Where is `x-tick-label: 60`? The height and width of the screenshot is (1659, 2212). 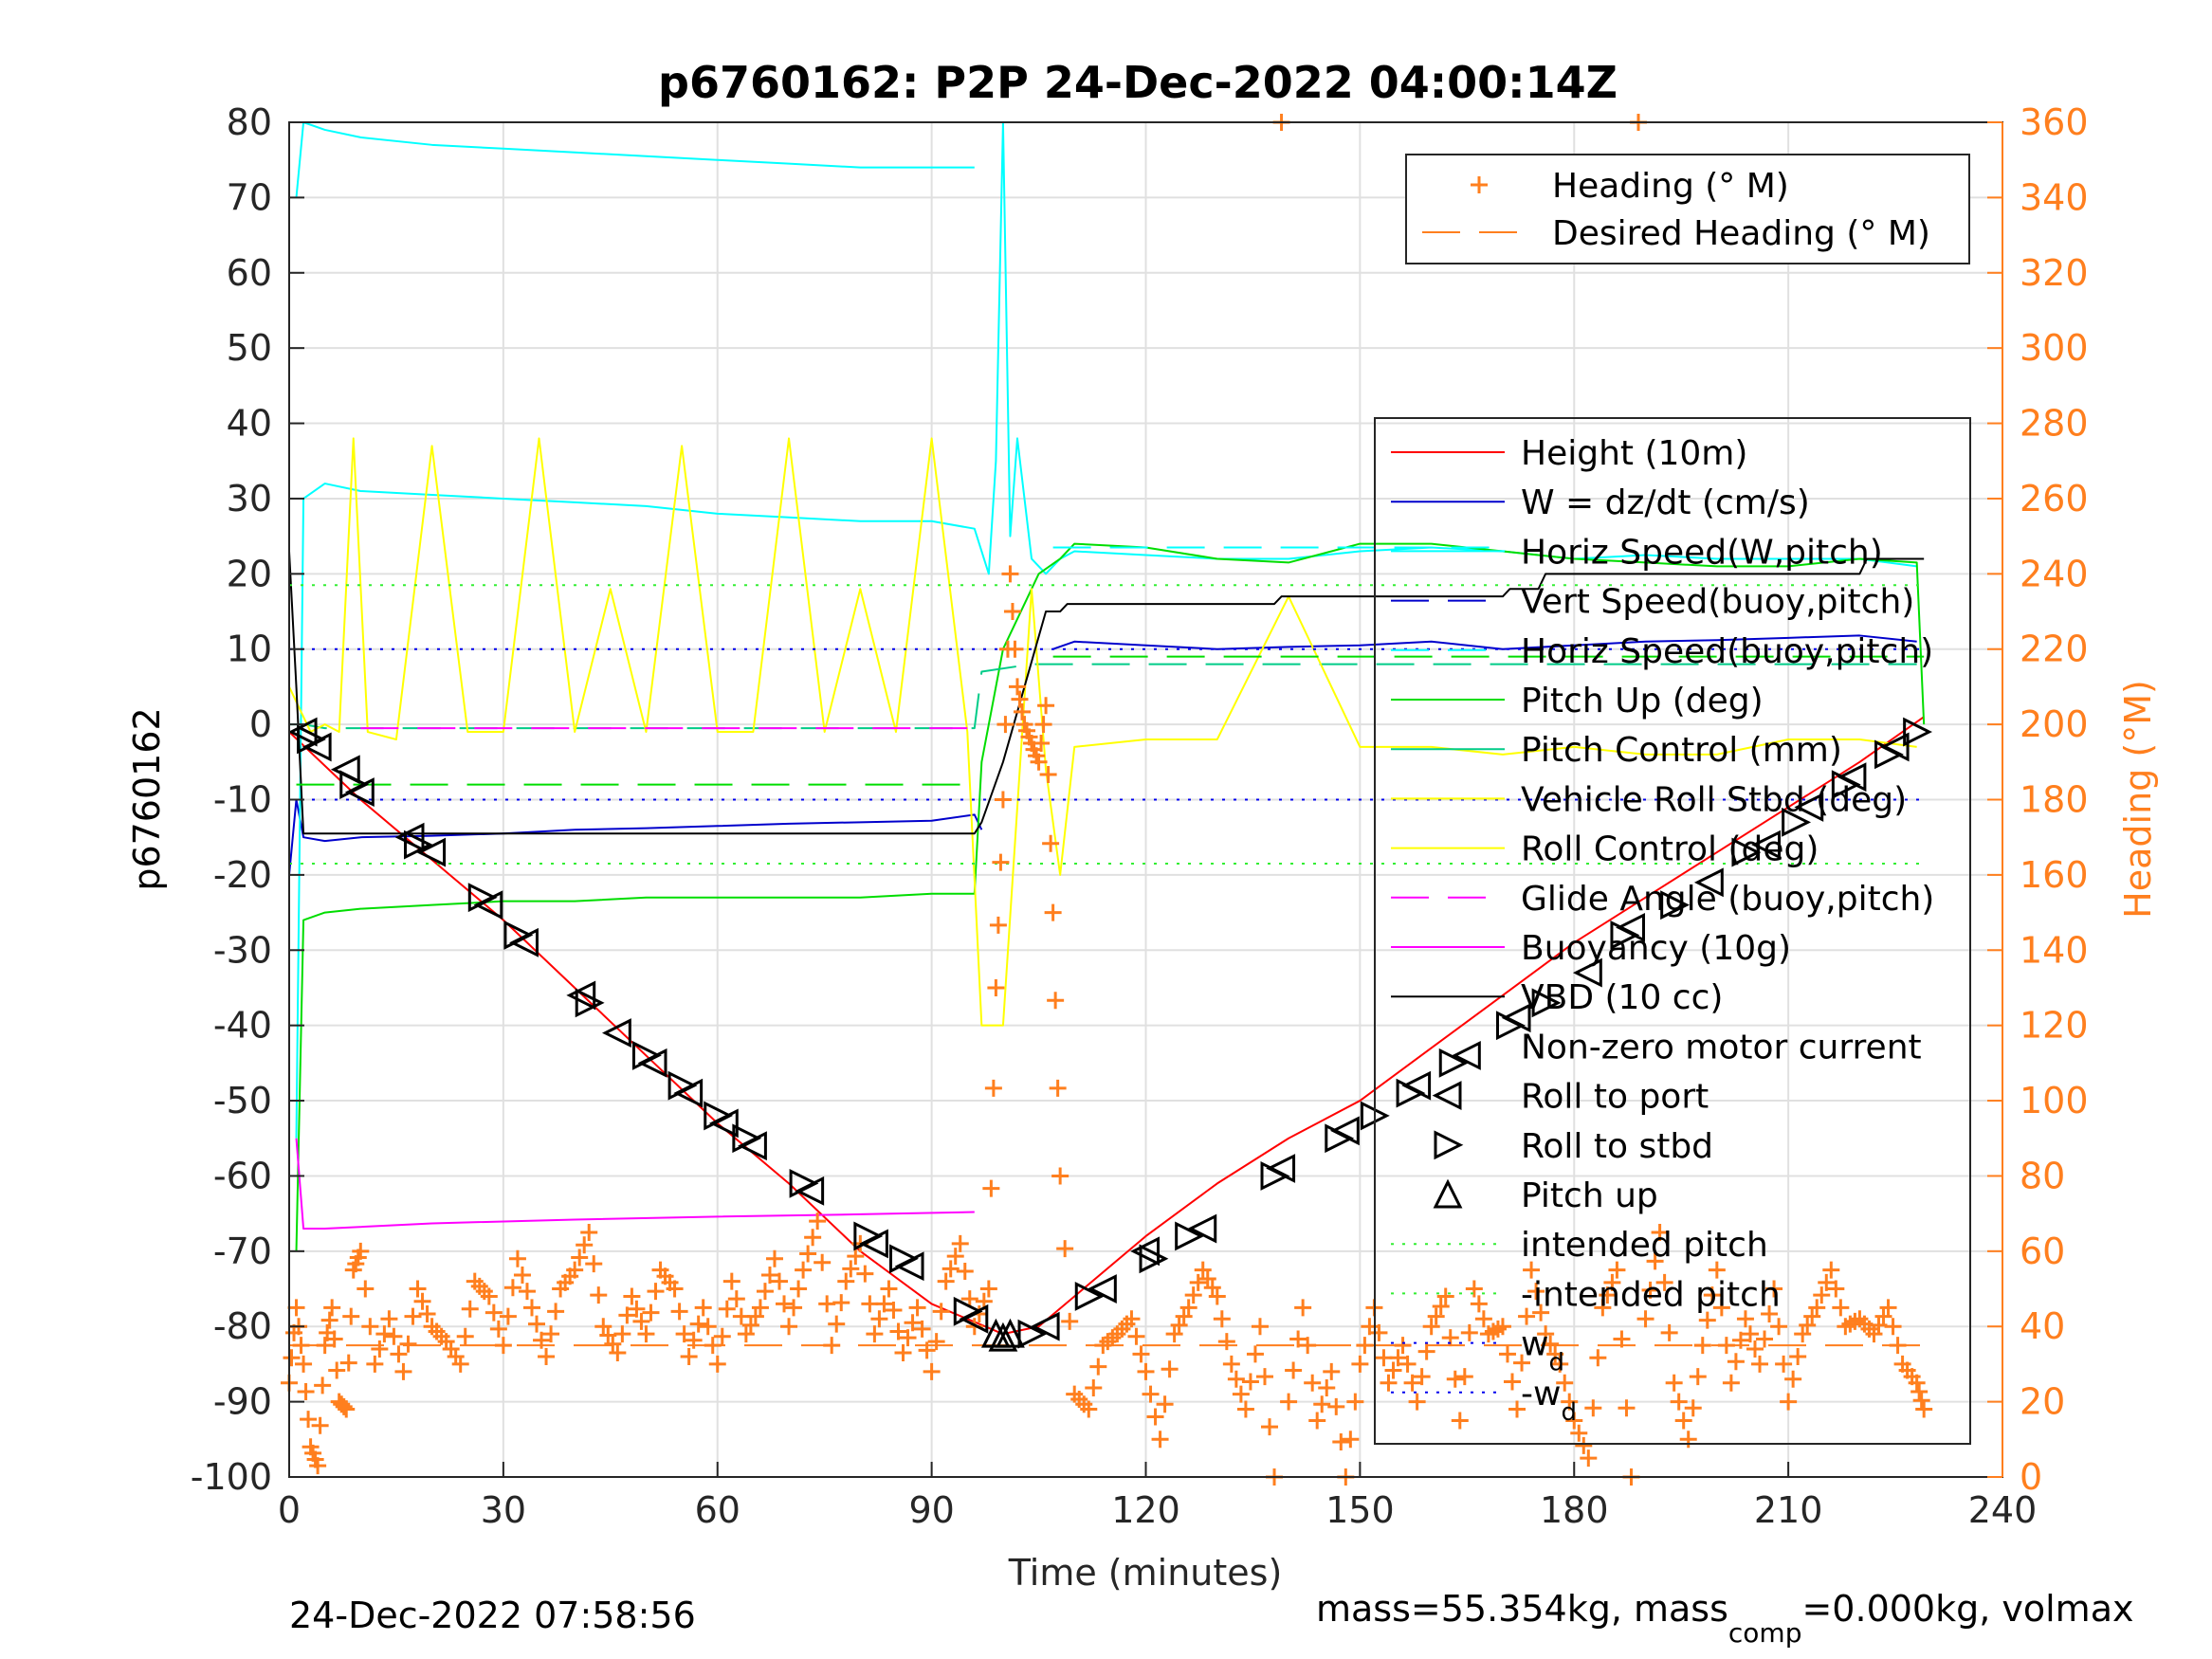 x-tick-label: 60 is located at coordinates (717, 1510).